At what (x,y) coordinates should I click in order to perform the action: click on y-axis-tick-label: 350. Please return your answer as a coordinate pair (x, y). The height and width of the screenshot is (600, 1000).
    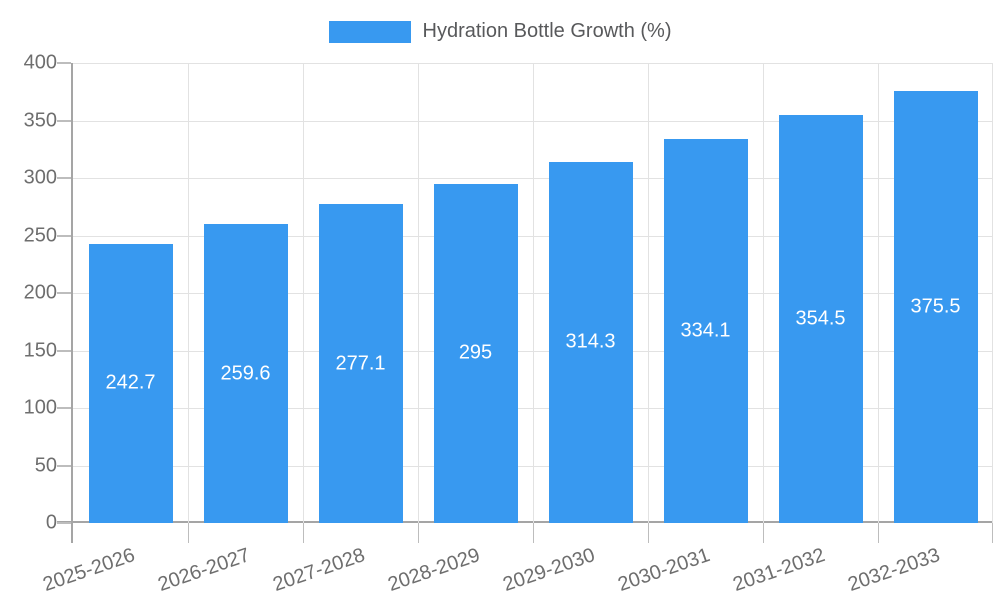
    Looking at the image, I should click on (40, 120).